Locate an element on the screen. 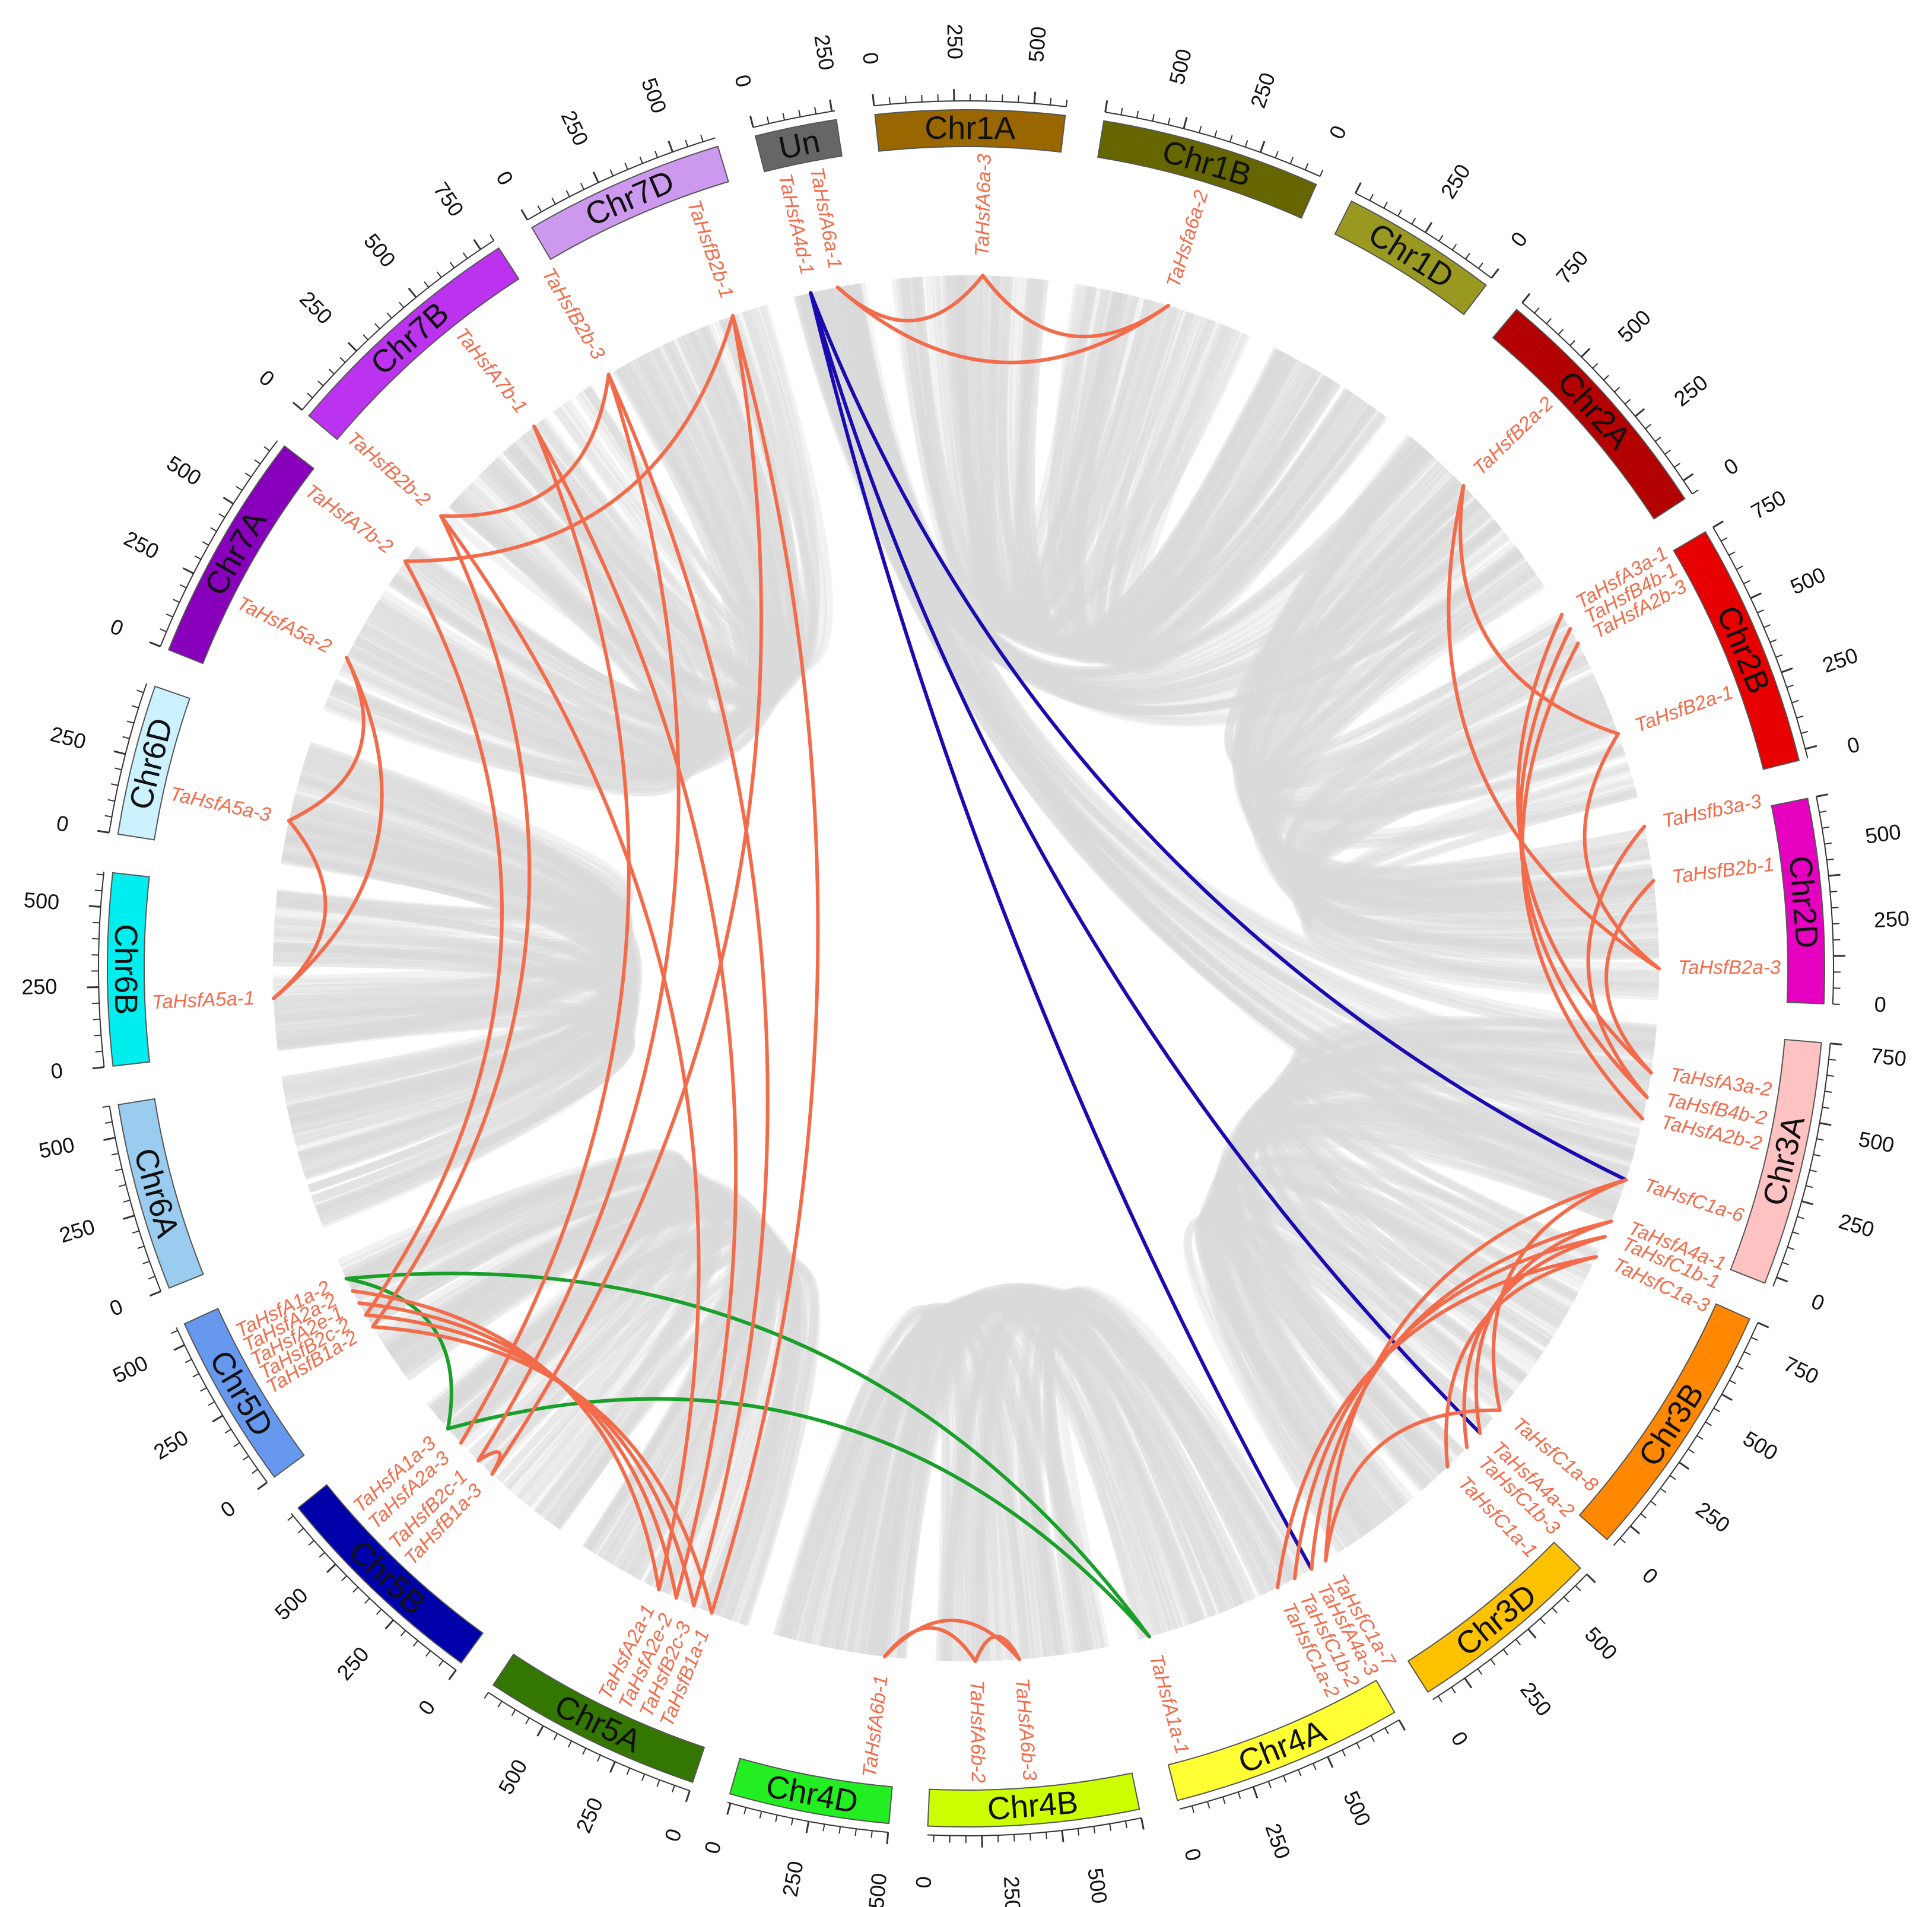 The width and height of the screenshot is (1932, 1907). chromosome-name: Chr1B is located at coordinates (1207, 163).